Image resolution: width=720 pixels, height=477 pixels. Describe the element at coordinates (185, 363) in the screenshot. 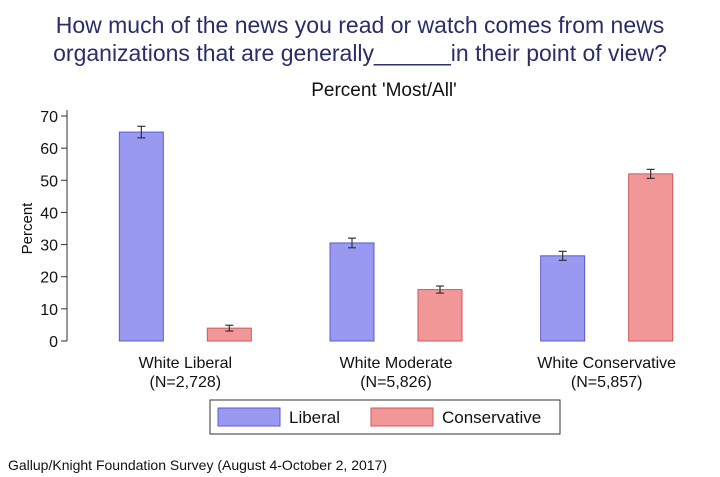

I see `x-category-label: White Liberal` at that location.